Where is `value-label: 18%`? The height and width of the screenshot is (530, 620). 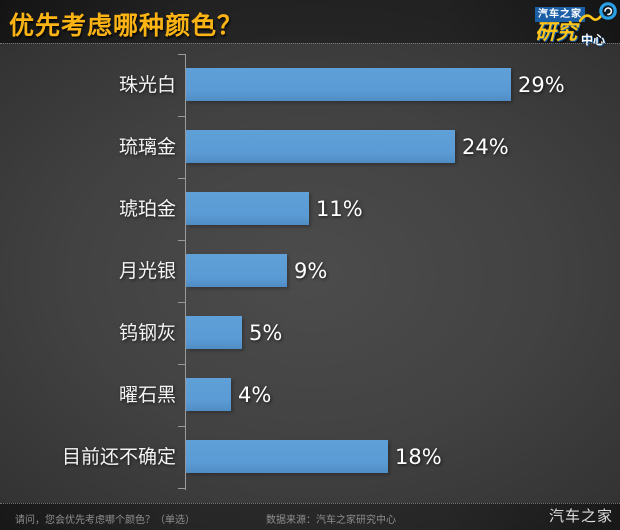
value-label: 18% is located at coordinates (418, 457).